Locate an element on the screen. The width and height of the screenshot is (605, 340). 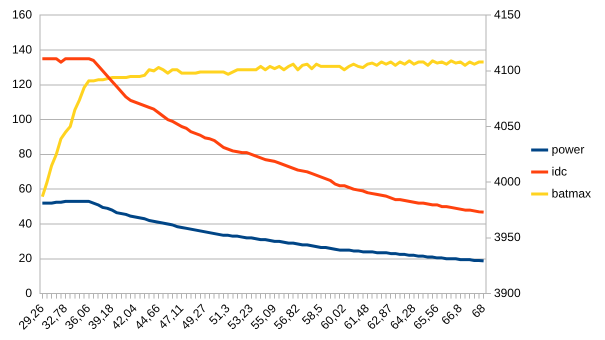
y2-tick-label: 4050 is located at coordinates (507, 125).